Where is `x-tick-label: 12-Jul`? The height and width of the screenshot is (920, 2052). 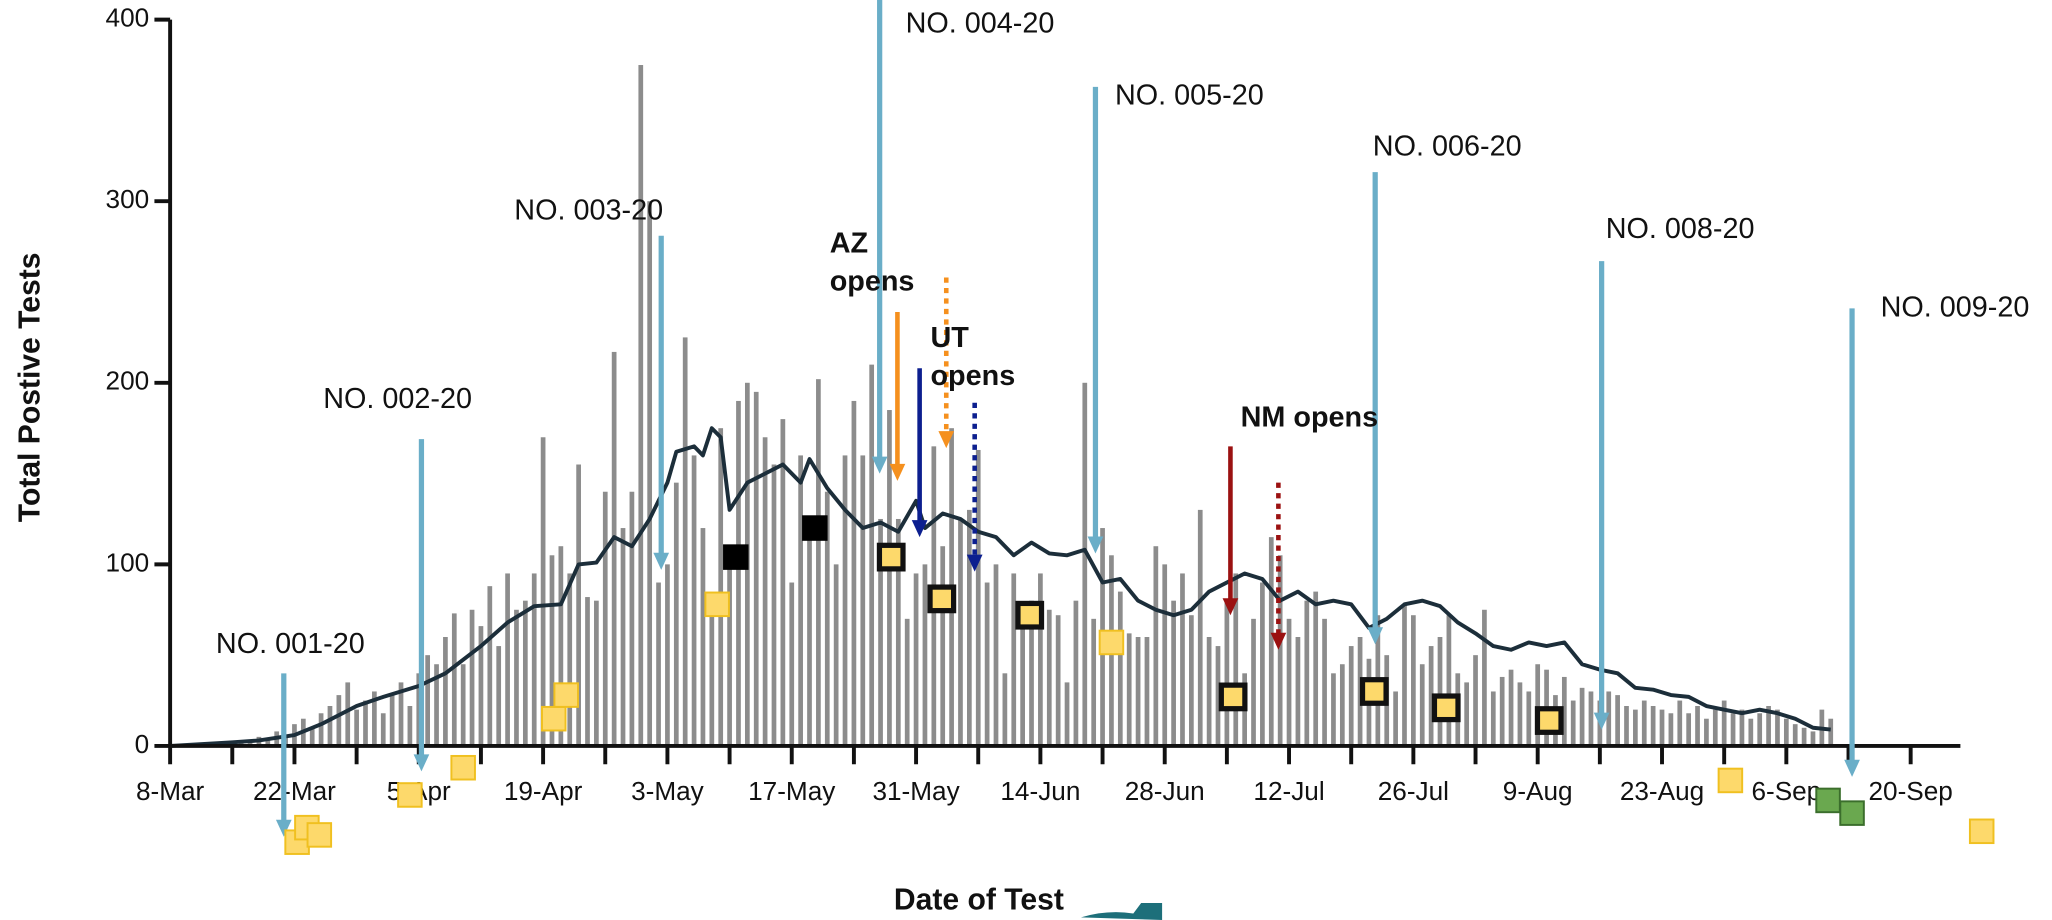
x-tick-label: 12-Jul is located at coordinates (1288, 791).